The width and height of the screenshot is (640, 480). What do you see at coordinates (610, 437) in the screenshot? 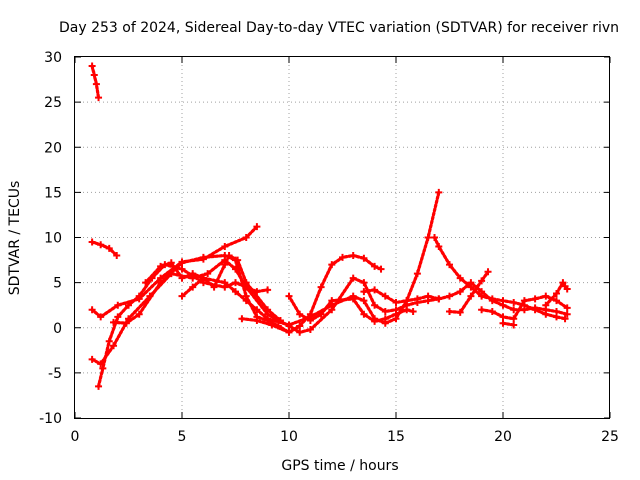
I see `x-tick-label: 25` at bounding box center [610, 437].